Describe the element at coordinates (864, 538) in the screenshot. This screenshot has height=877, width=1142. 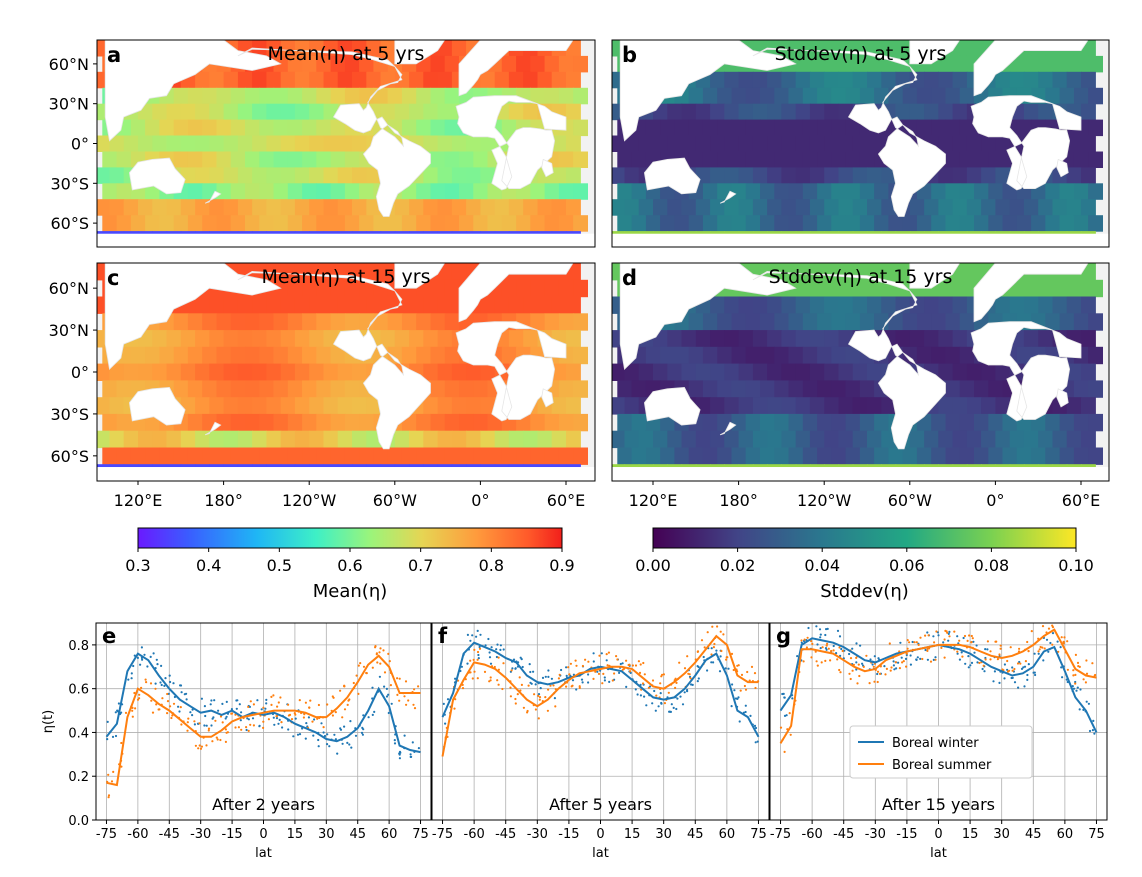
I see `colorbar-gradient` at that location.